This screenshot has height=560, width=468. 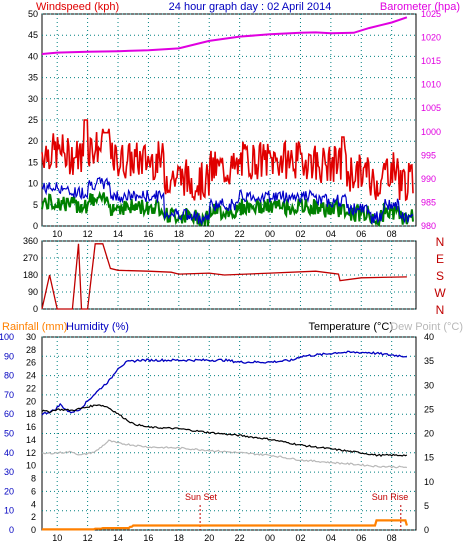 What do you see at coordinates (426, 530) in the screenshot?
I see `temperature-tick-label: 0` at bounding box center [426, 530].